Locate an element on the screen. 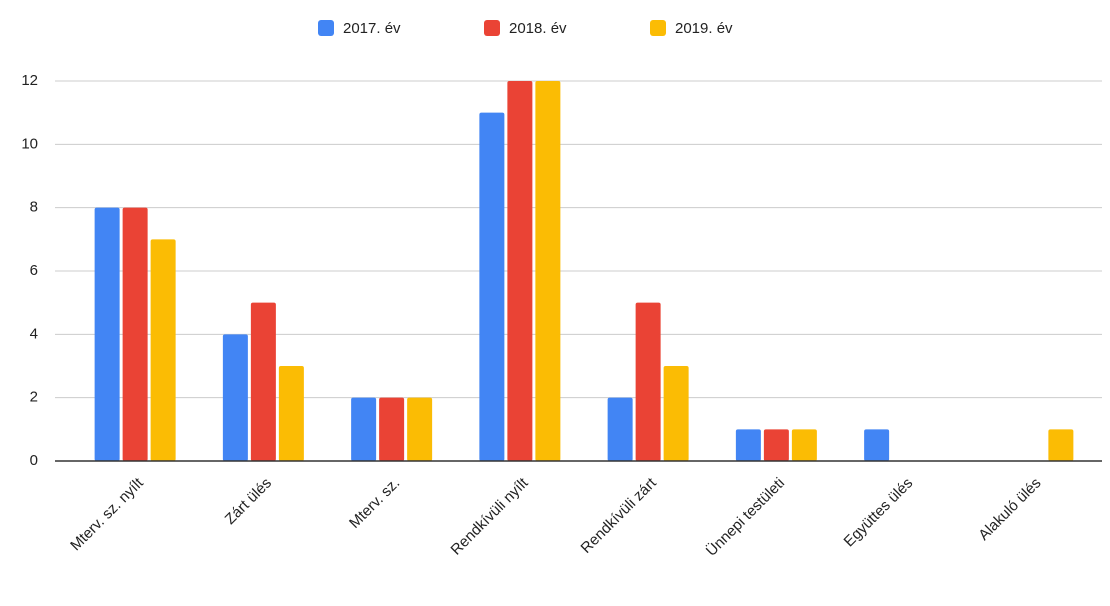  y-tick-label: 6 is located at coordinates (34, 270).